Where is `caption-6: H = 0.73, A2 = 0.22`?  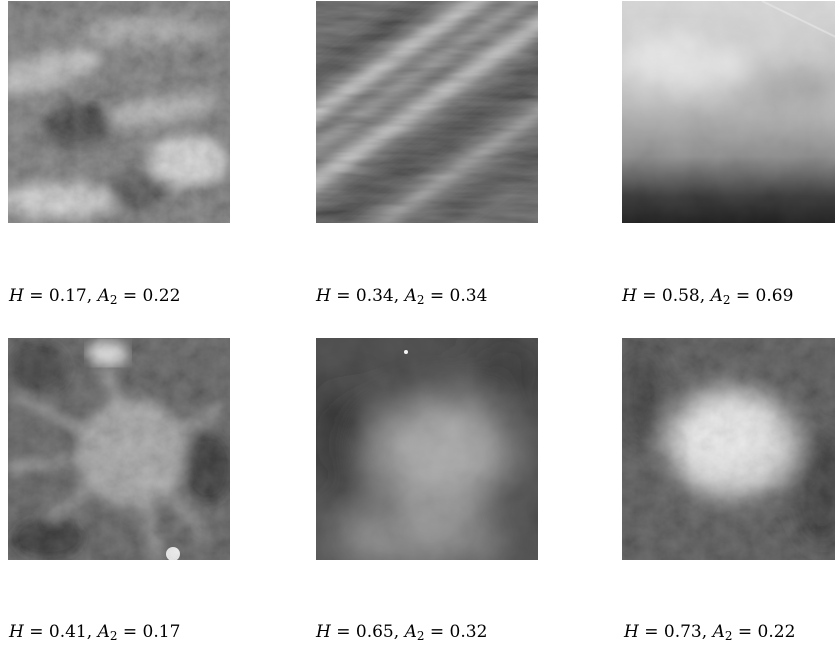
caption-6: H = 0.73, A2 = 0.22 is located at coordinates (710, 632).